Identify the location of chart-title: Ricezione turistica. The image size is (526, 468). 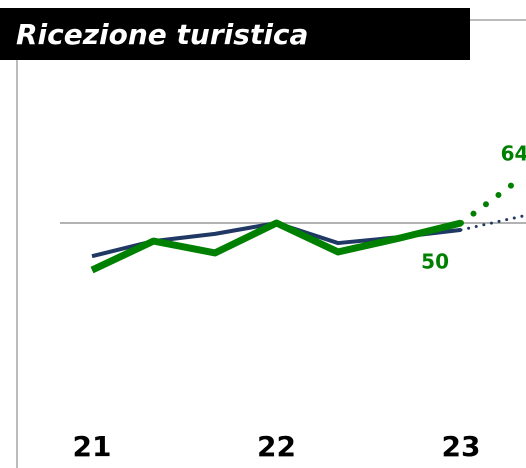
(162, 34).